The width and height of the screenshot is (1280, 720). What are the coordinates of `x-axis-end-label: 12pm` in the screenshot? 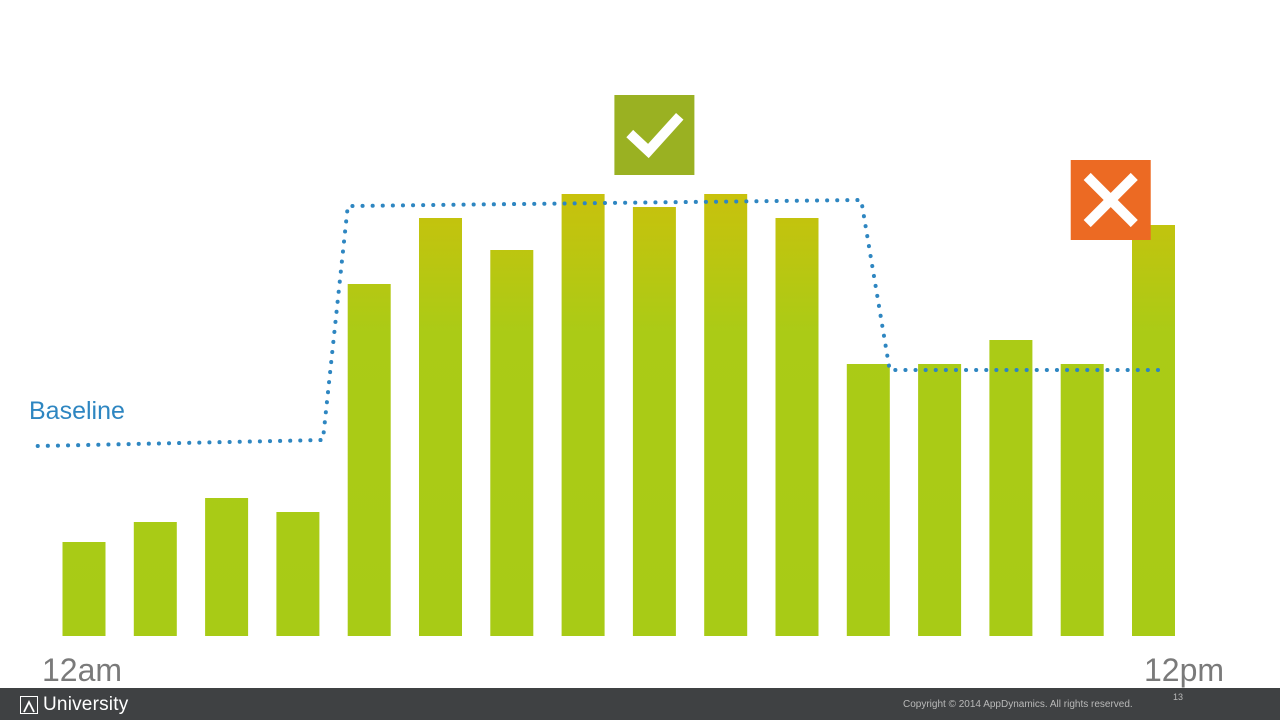 It's located at (1184, 670).